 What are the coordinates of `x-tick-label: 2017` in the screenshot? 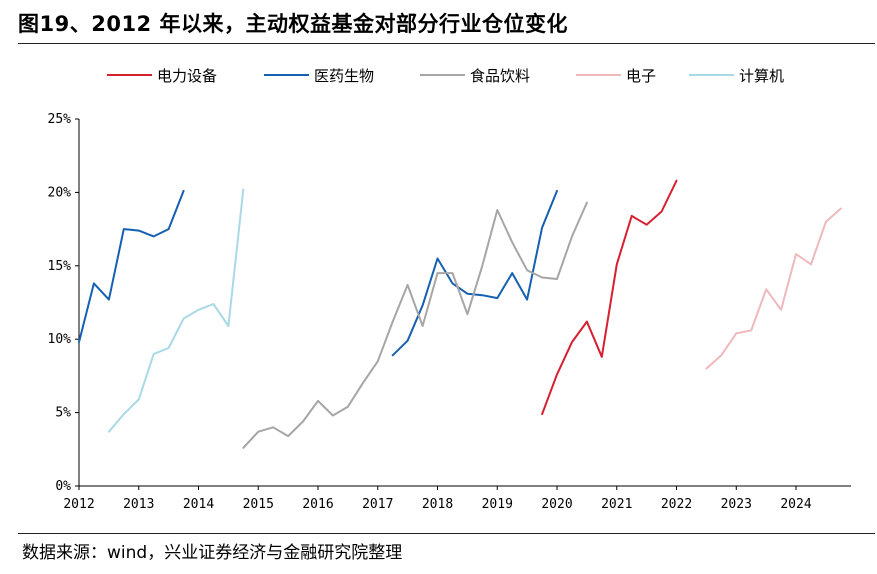 It's located at (377, 504).